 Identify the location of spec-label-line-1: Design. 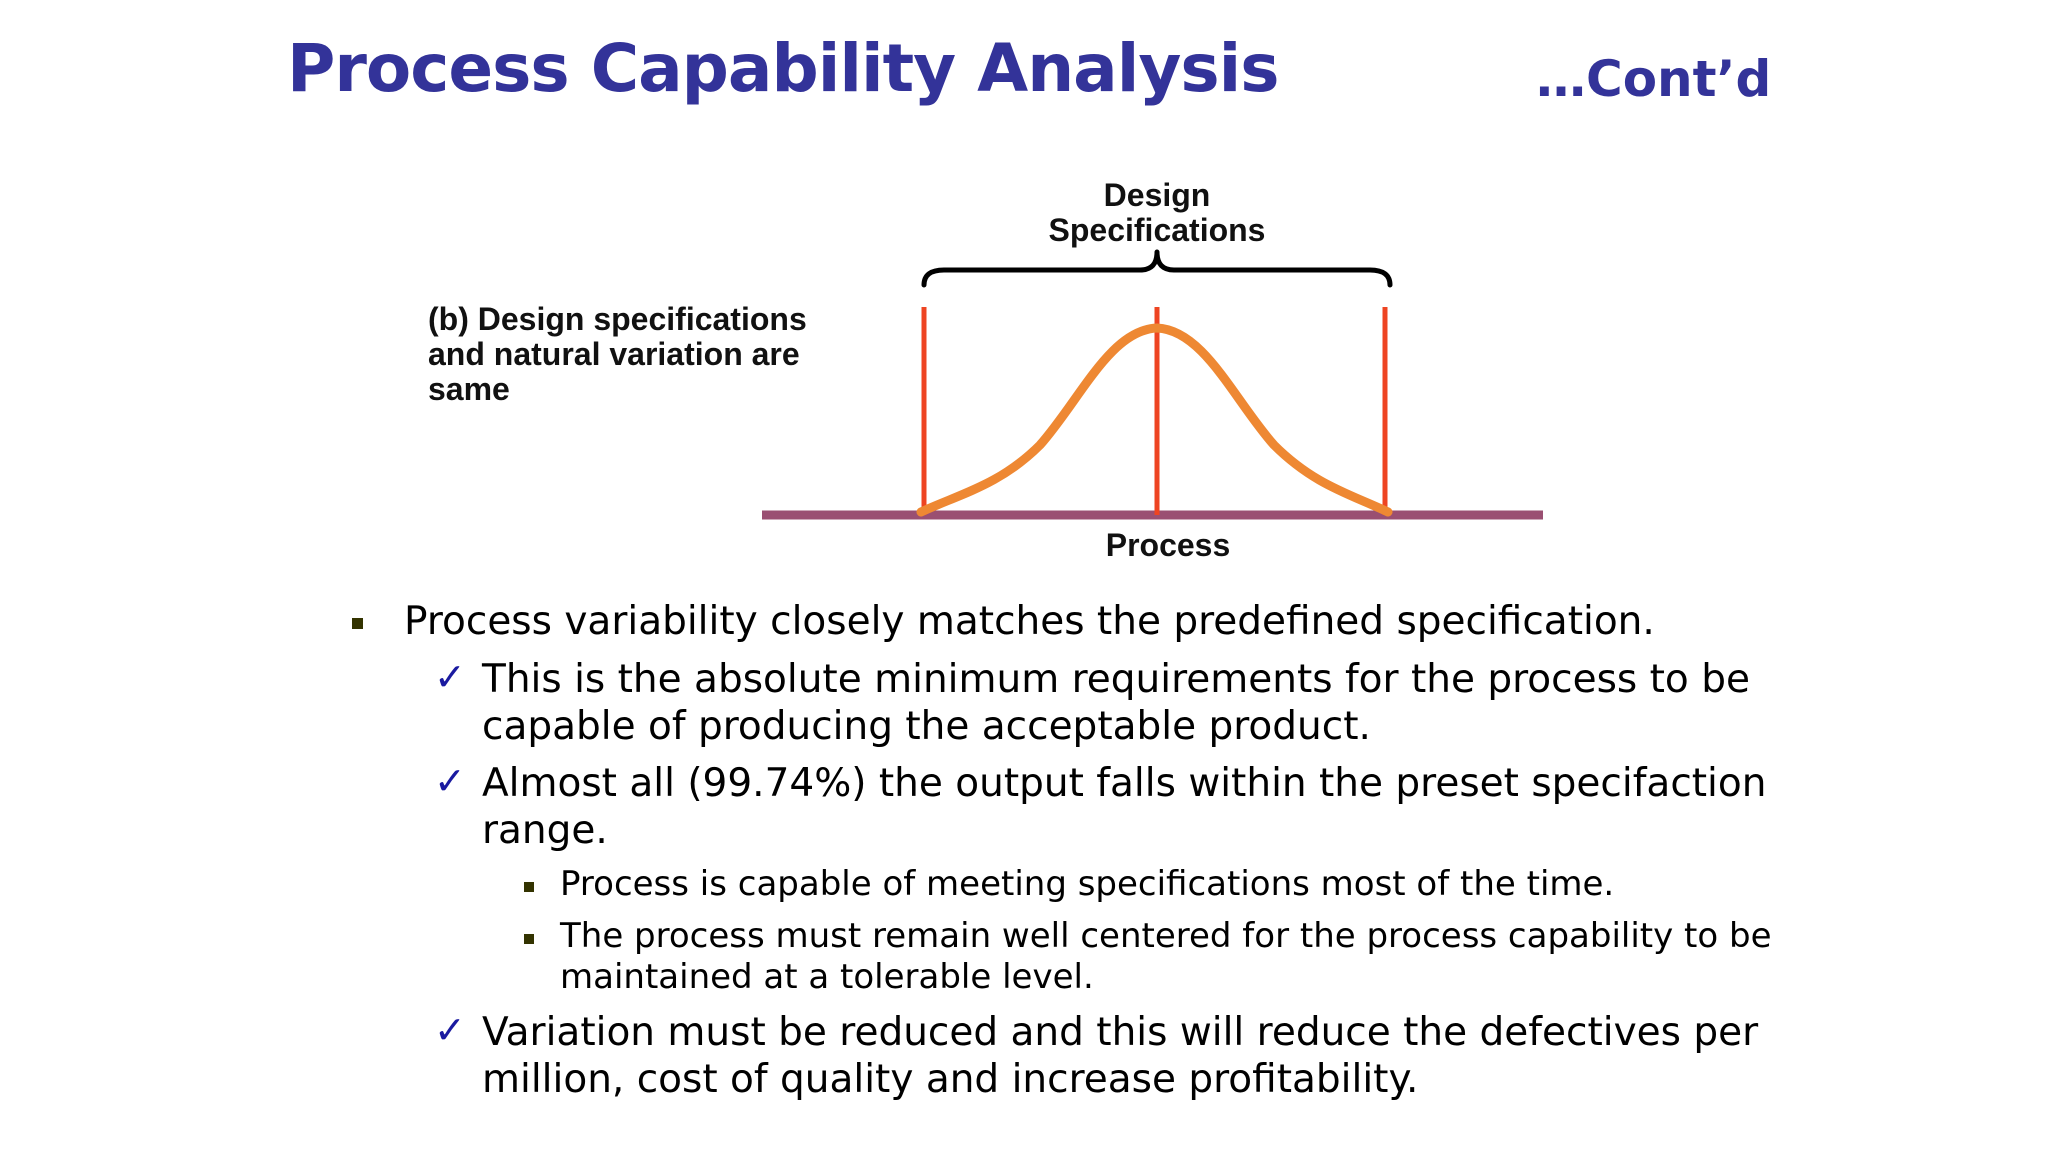
(1157, 195).